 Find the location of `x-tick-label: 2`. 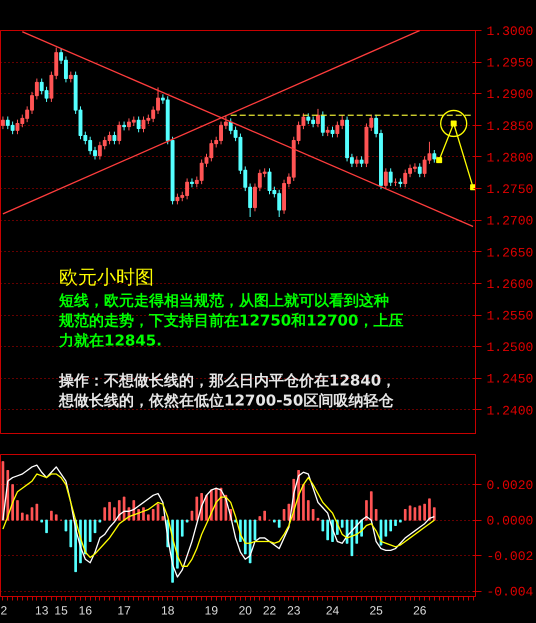

x-tick-label: 2 is located at coordinates (4, 611).